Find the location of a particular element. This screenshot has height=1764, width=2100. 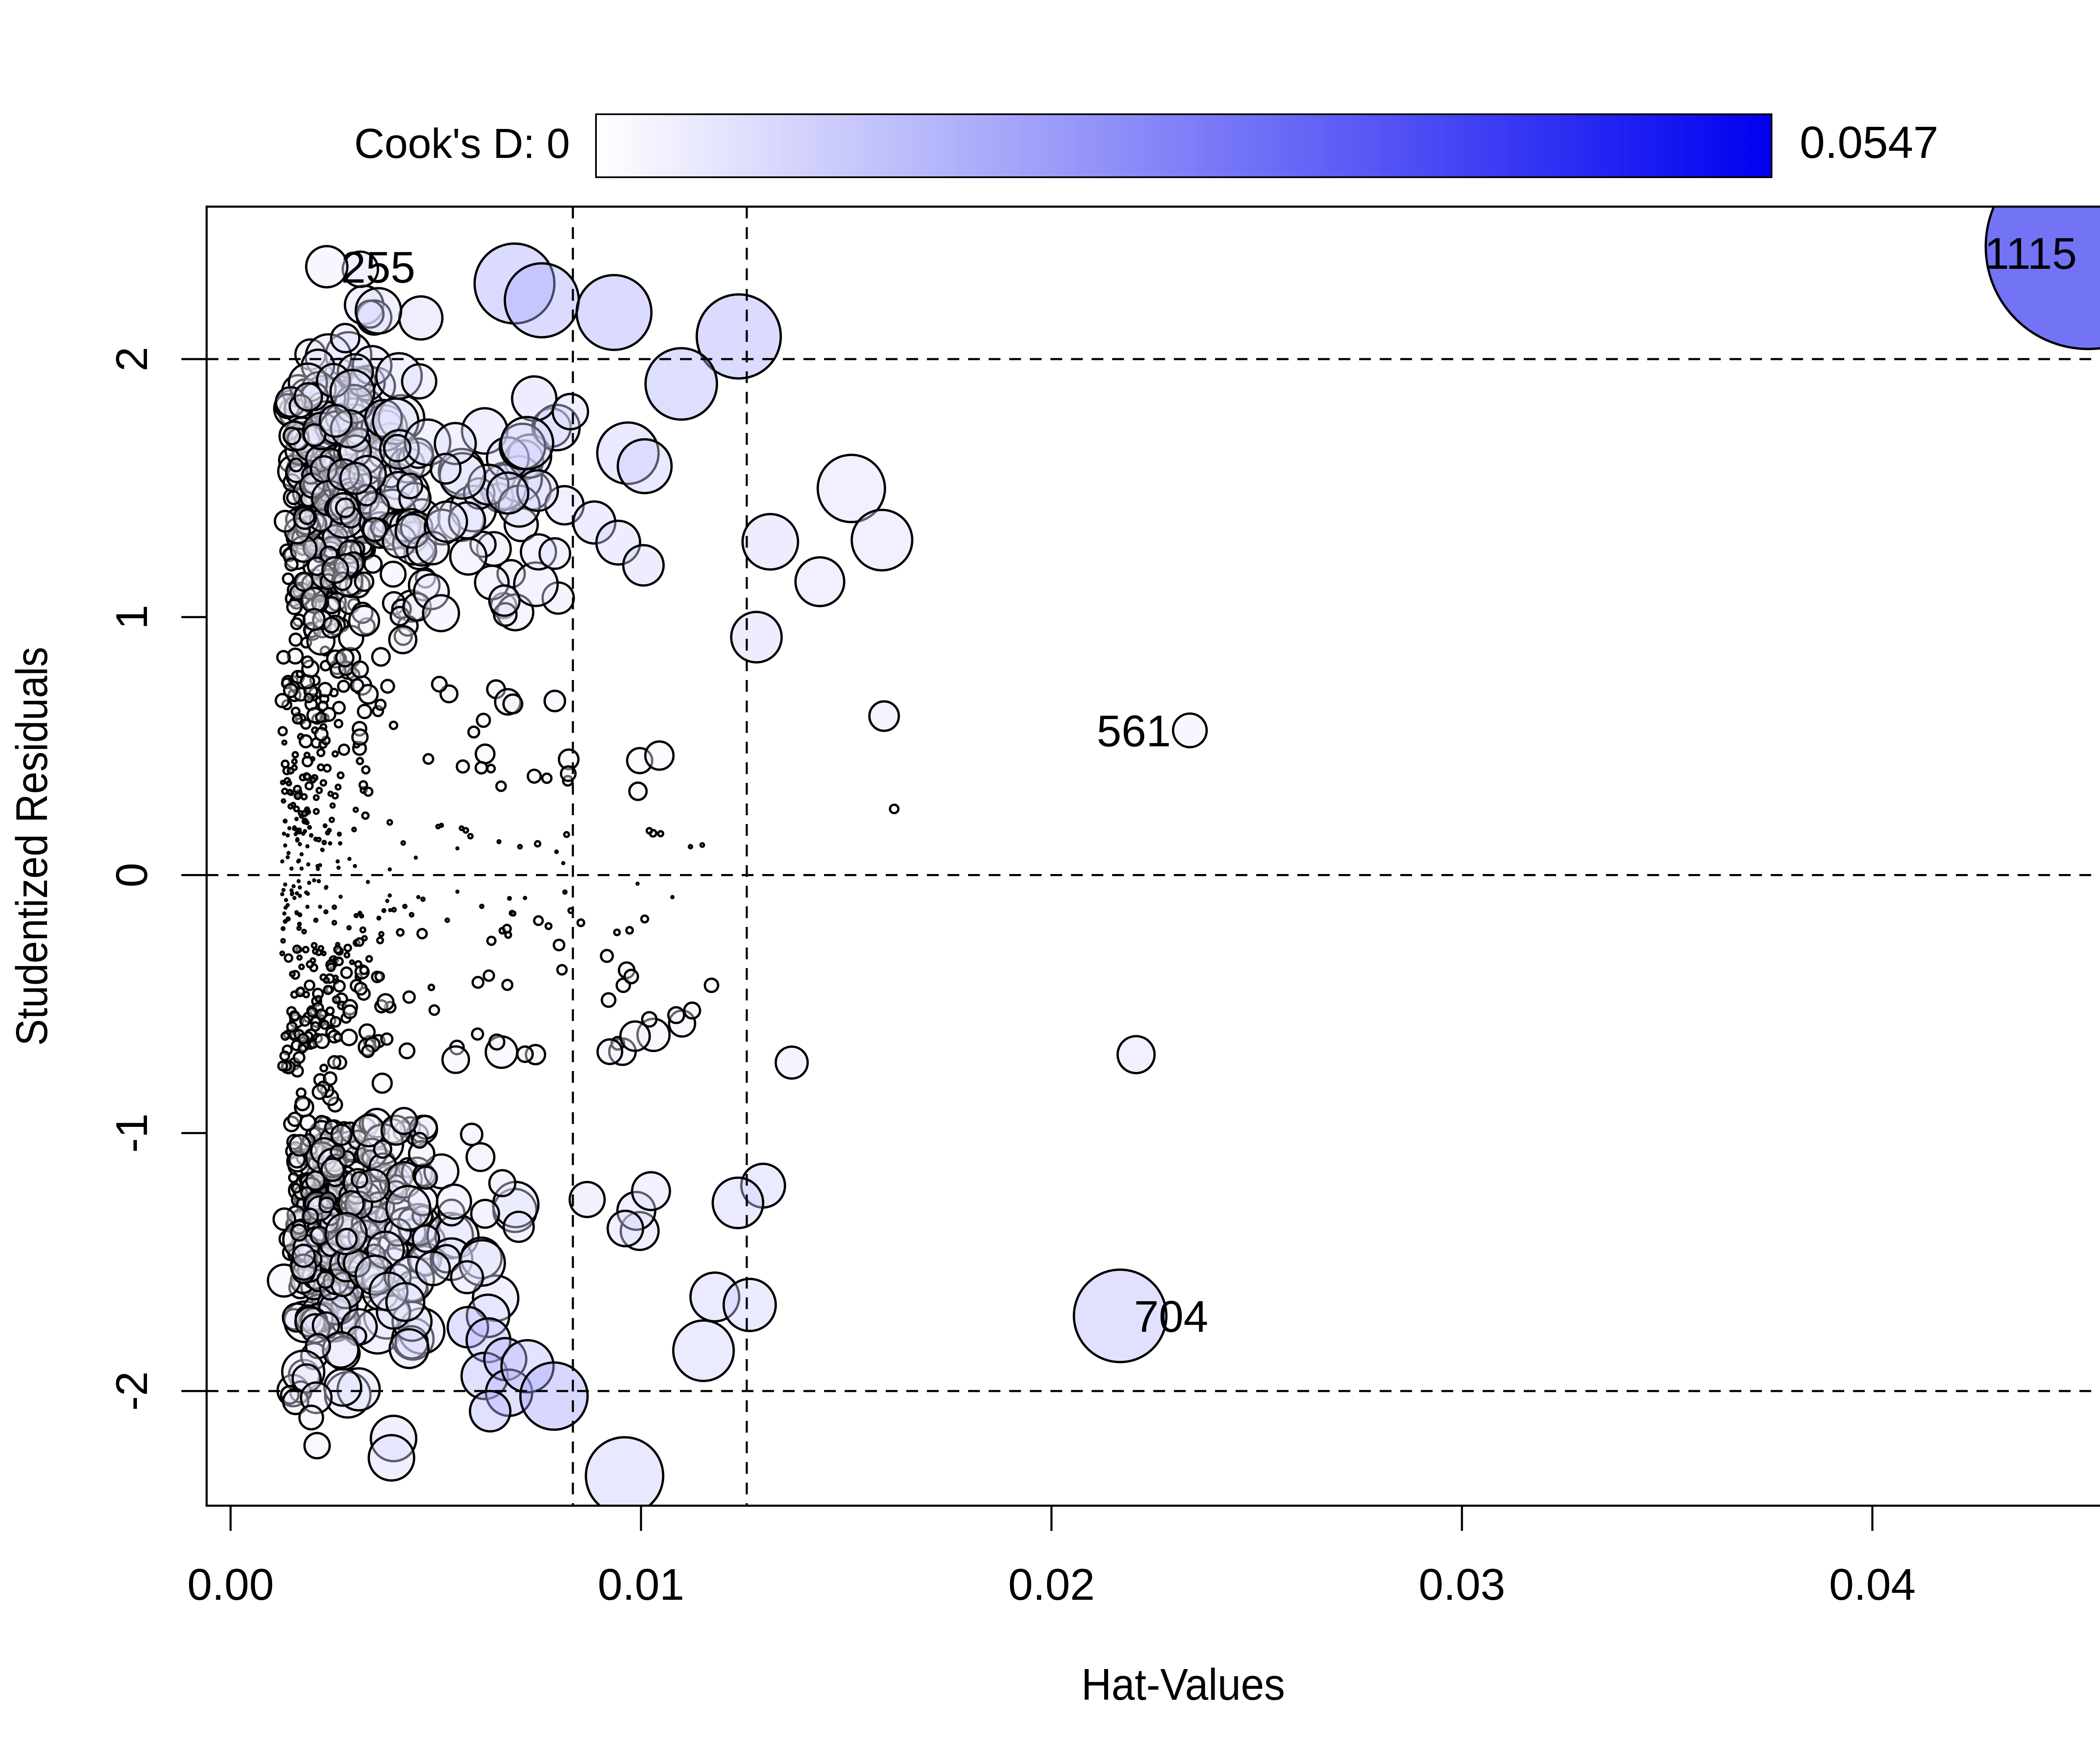

svg-text: 704 is located at coordinates (1171, 1316).